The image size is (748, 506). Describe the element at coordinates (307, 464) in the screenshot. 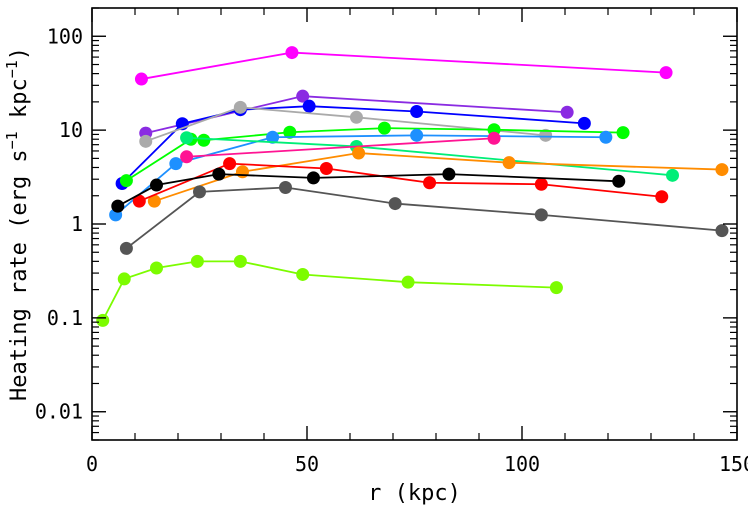

I see `x-tick-label: 50` at that location.